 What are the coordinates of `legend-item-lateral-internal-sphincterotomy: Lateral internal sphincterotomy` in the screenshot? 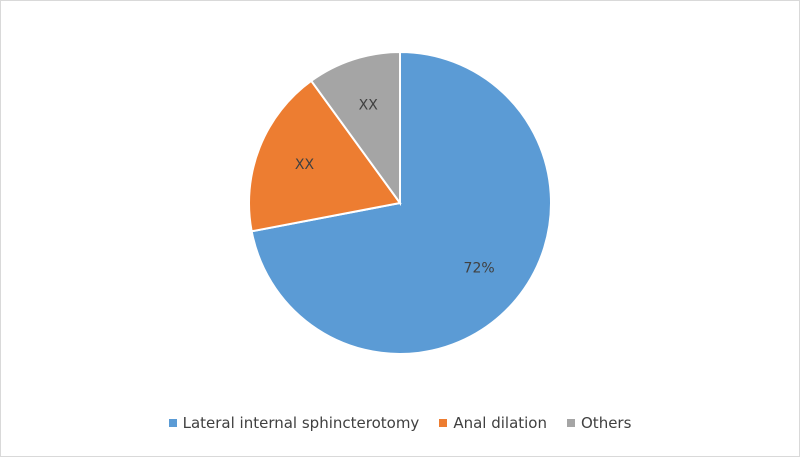 It's located at (294, 423).